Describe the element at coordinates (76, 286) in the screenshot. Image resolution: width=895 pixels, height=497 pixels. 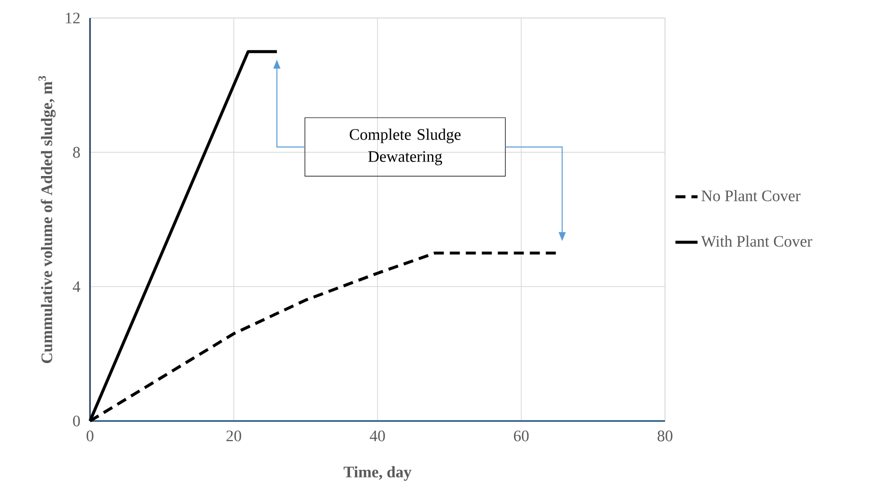
I see `y-tick-label: 4` at that location.